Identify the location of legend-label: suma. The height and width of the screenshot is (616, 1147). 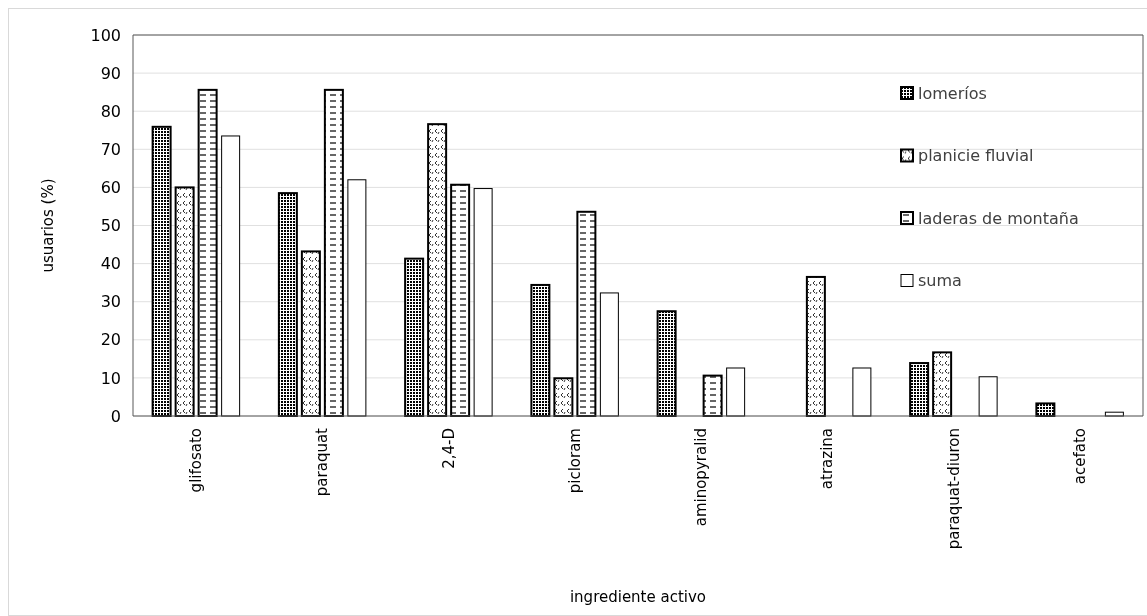
(940, 281).